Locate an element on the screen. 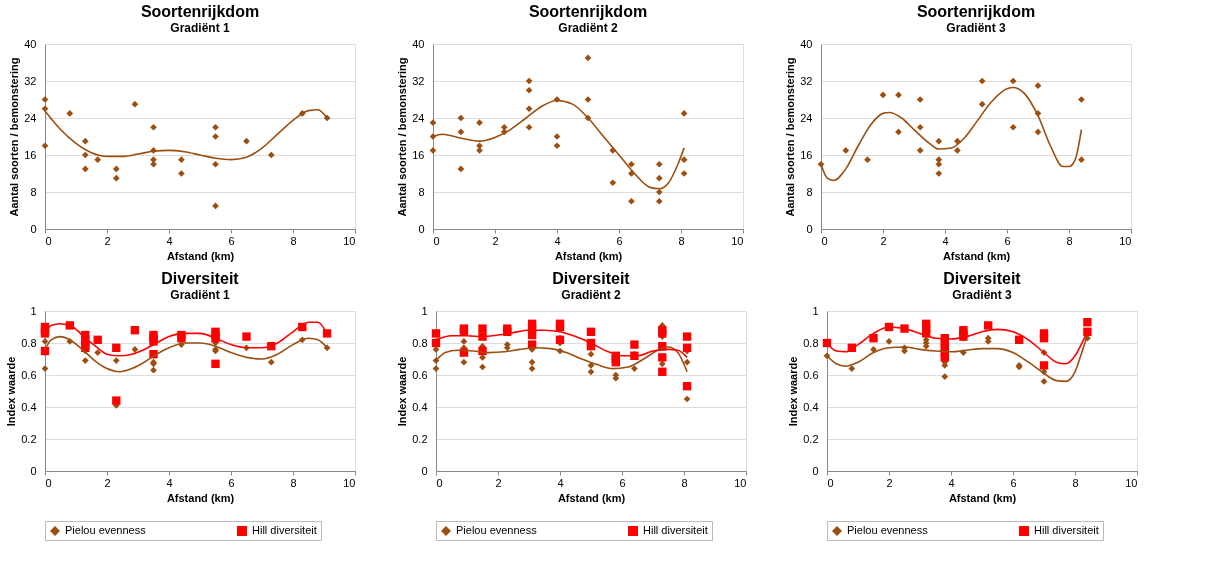  chart-subtitle: Gradiënt 1 is located at coordinates (200, 295).